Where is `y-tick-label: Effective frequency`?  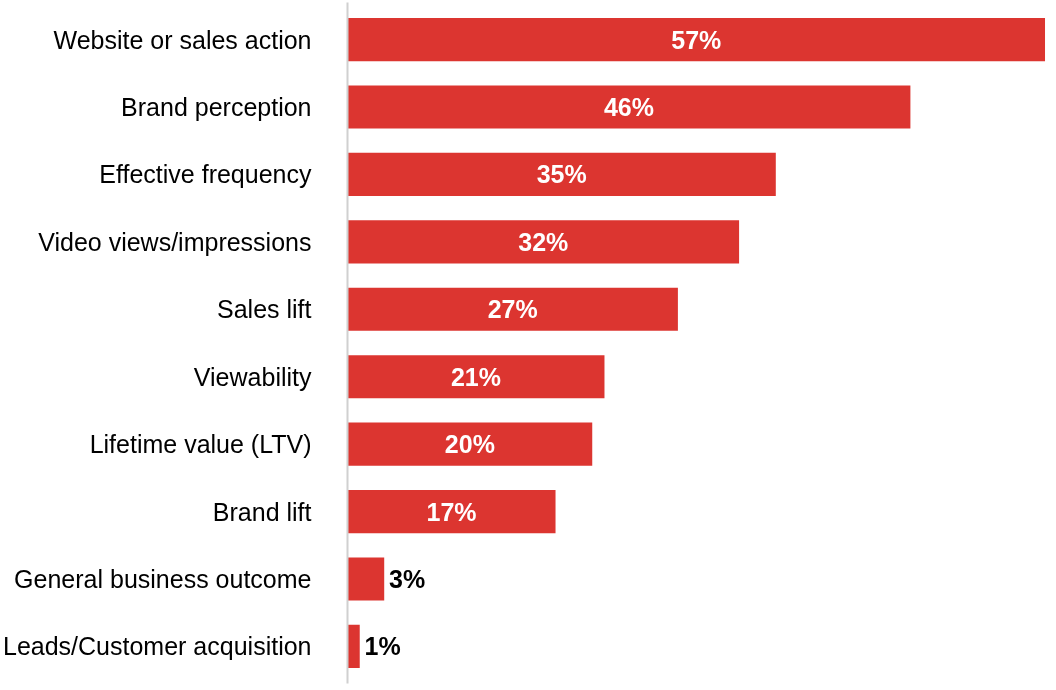
y-tick-label: Effective frequency is located at coordinates (205, 174).